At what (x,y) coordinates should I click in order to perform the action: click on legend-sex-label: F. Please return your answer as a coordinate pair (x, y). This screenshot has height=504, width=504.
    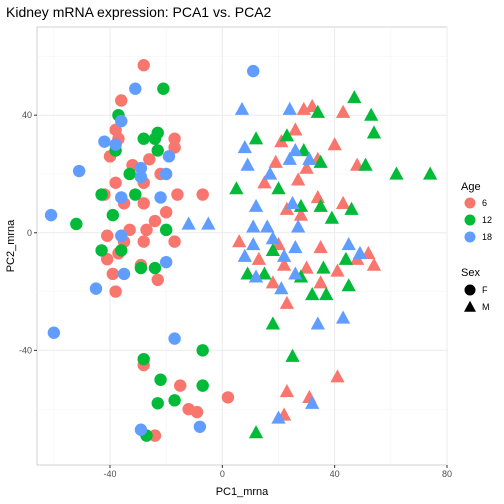
    Looking at the image, I should click on (485, 290).